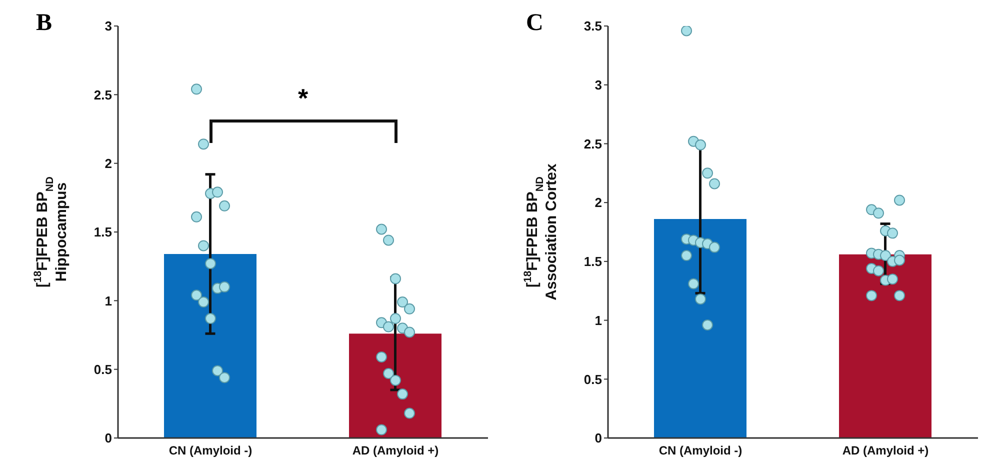 The height and width of the screenshot is (472, 992). Describe the element at coordinates (535, 23) in the screenshot. I see `chart-title: C` at that location.